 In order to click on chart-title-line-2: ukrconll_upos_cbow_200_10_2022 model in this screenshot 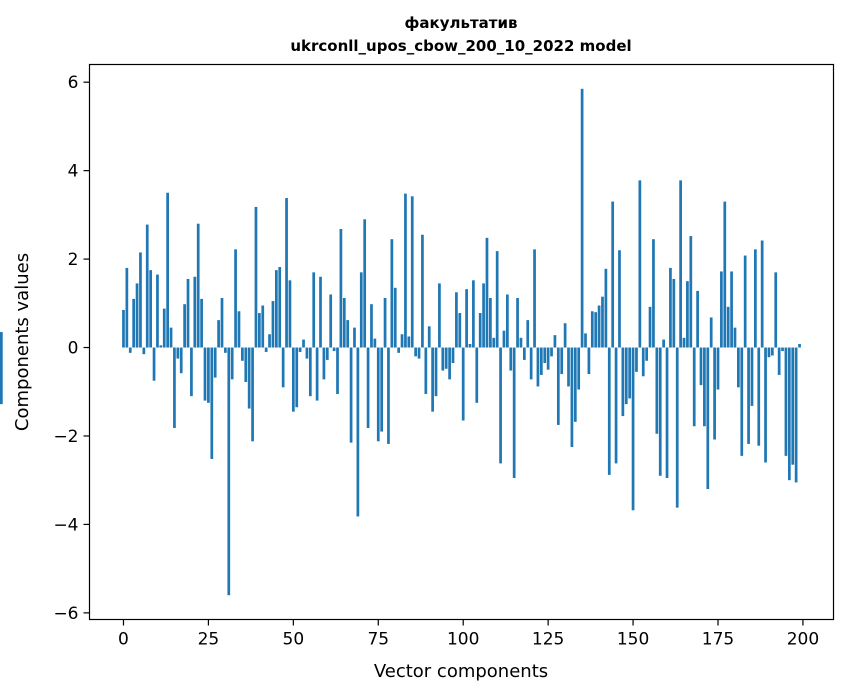, I will do `click(460, 46)`.